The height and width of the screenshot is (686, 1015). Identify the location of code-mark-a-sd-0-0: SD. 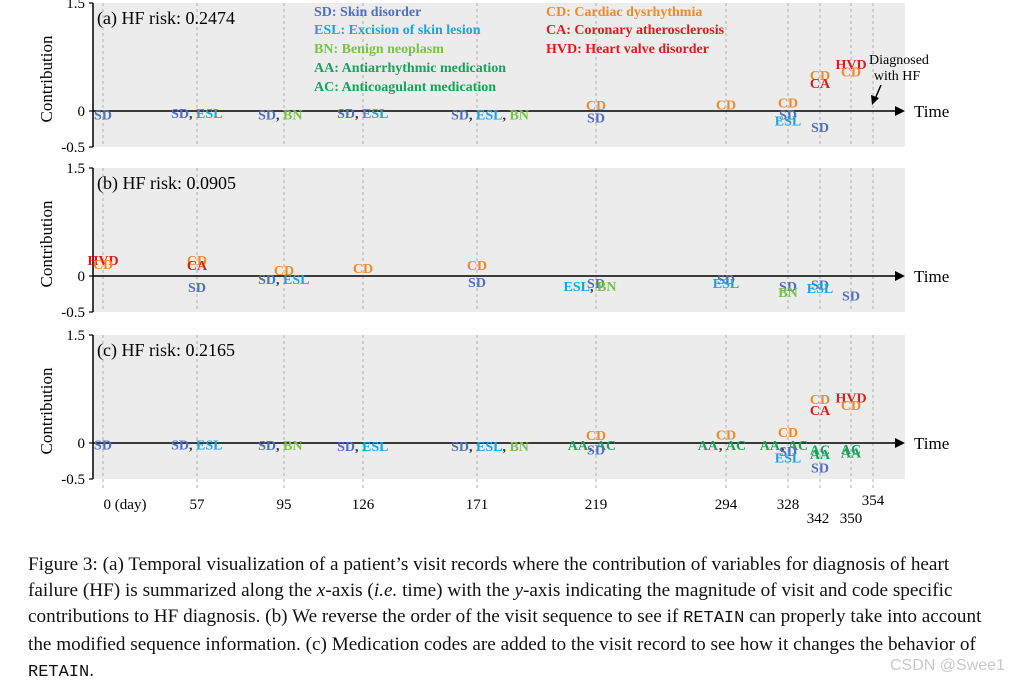
(103, 116).